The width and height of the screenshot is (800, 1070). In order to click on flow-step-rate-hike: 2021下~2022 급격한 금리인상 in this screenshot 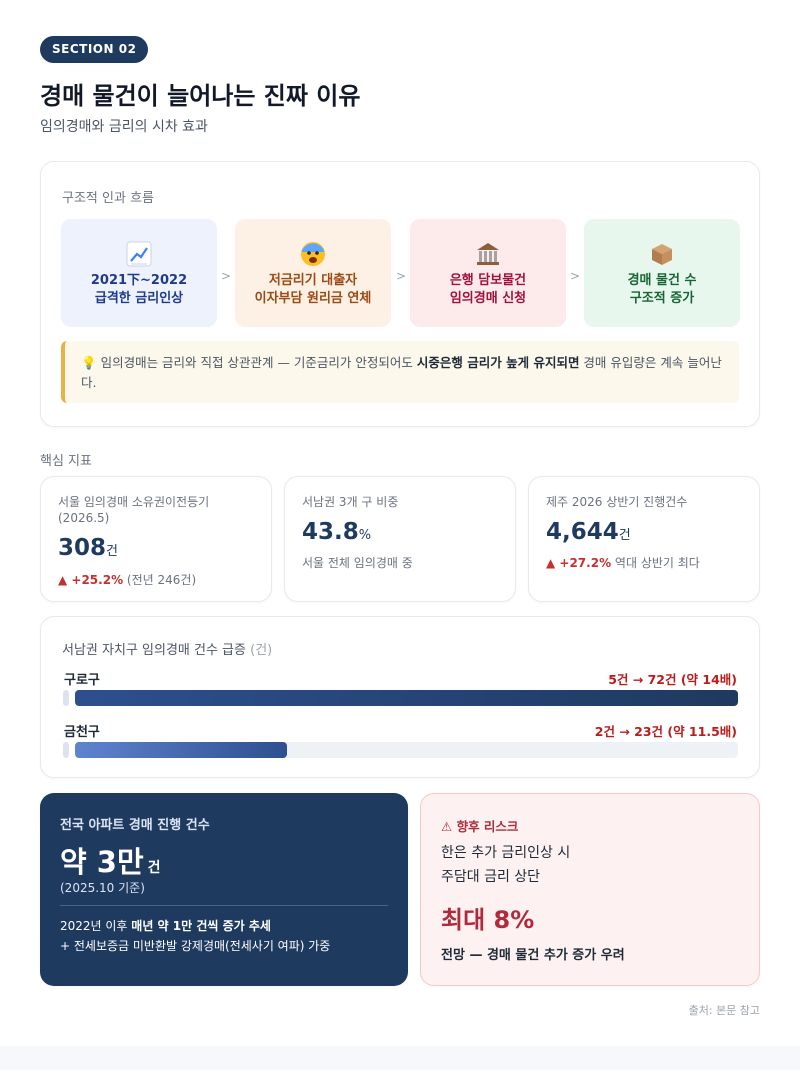, I will do `click(139, 273)`.